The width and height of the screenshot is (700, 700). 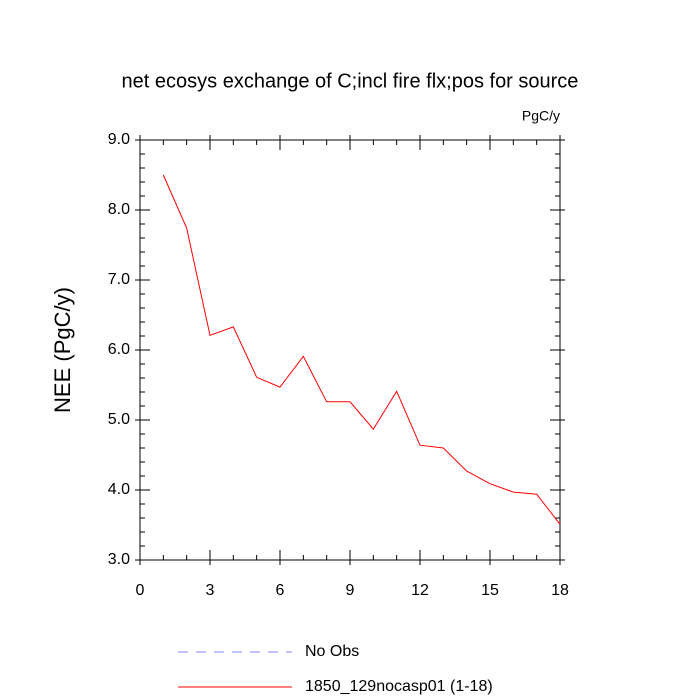 I want to click on x-tick-label: 3, so click(x=210, y=590).